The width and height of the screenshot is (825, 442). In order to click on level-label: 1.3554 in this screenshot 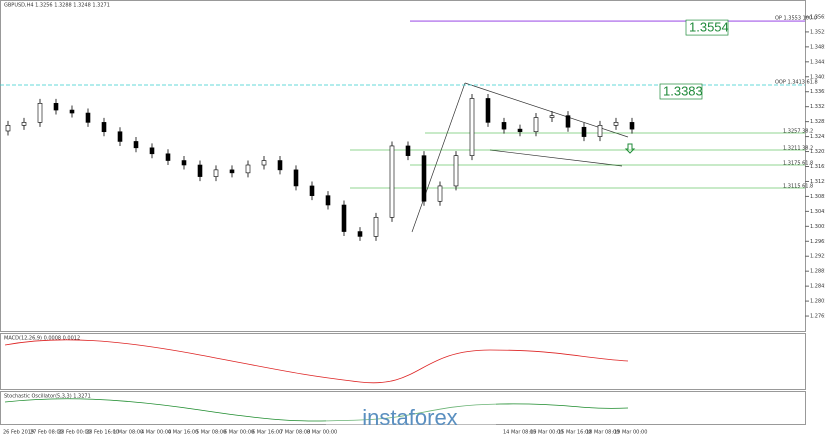, I will do `click(709, 27)`.